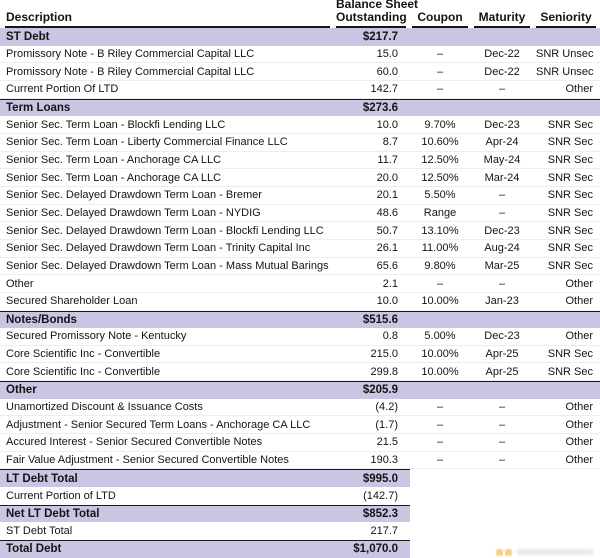  I want to click on cell-description: Other, so click(20, 283).